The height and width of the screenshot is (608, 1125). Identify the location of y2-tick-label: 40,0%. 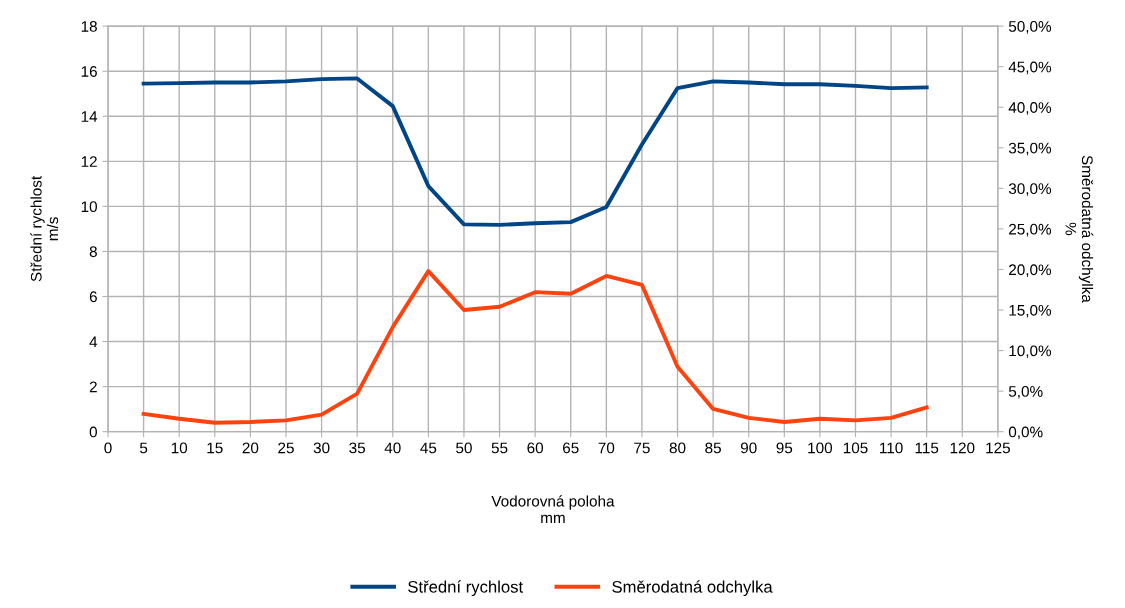
(1030, 108).